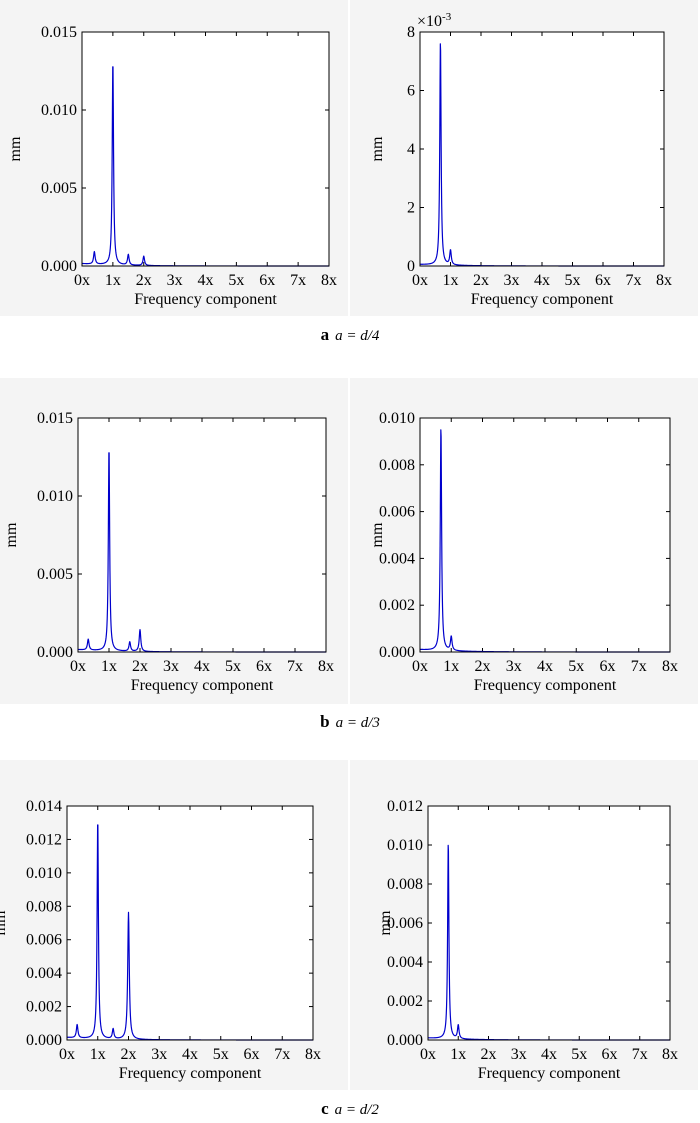 The width and height of the screenshot is (700, 1123). Describe the element at coordinates (411, 91) in the screenshot. I see `y-tick-label: 6` at that location.